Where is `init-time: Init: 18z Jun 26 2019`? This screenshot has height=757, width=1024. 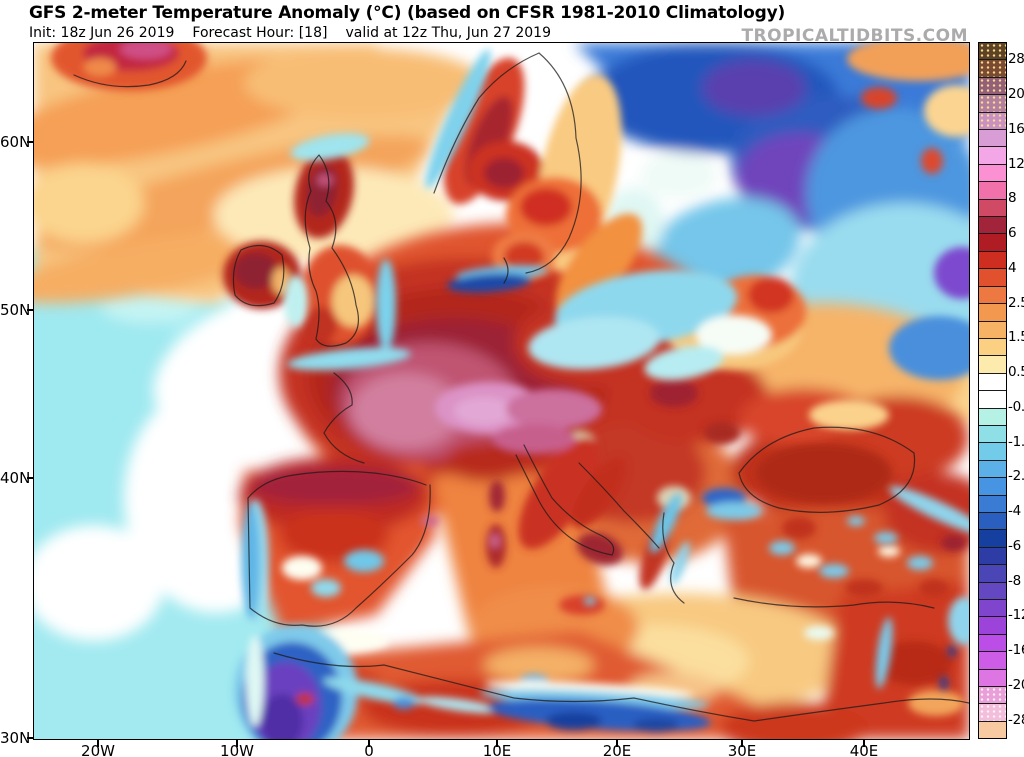 init-time: Init: 18z Jun 26 2019 is located at coordinates (102, 33).